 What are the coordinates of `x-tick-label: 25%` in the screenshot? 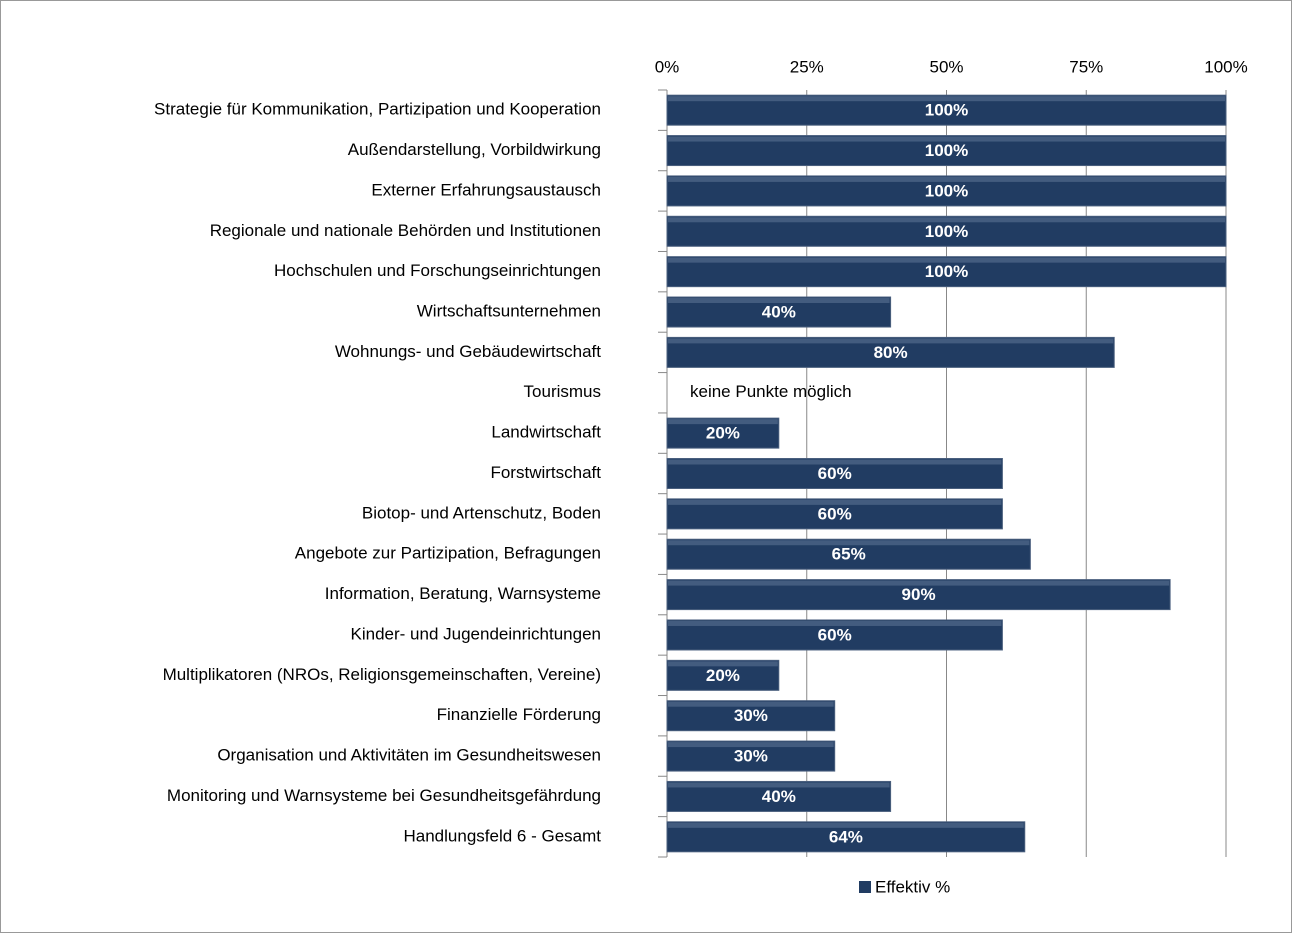 It's located at (807, 66).